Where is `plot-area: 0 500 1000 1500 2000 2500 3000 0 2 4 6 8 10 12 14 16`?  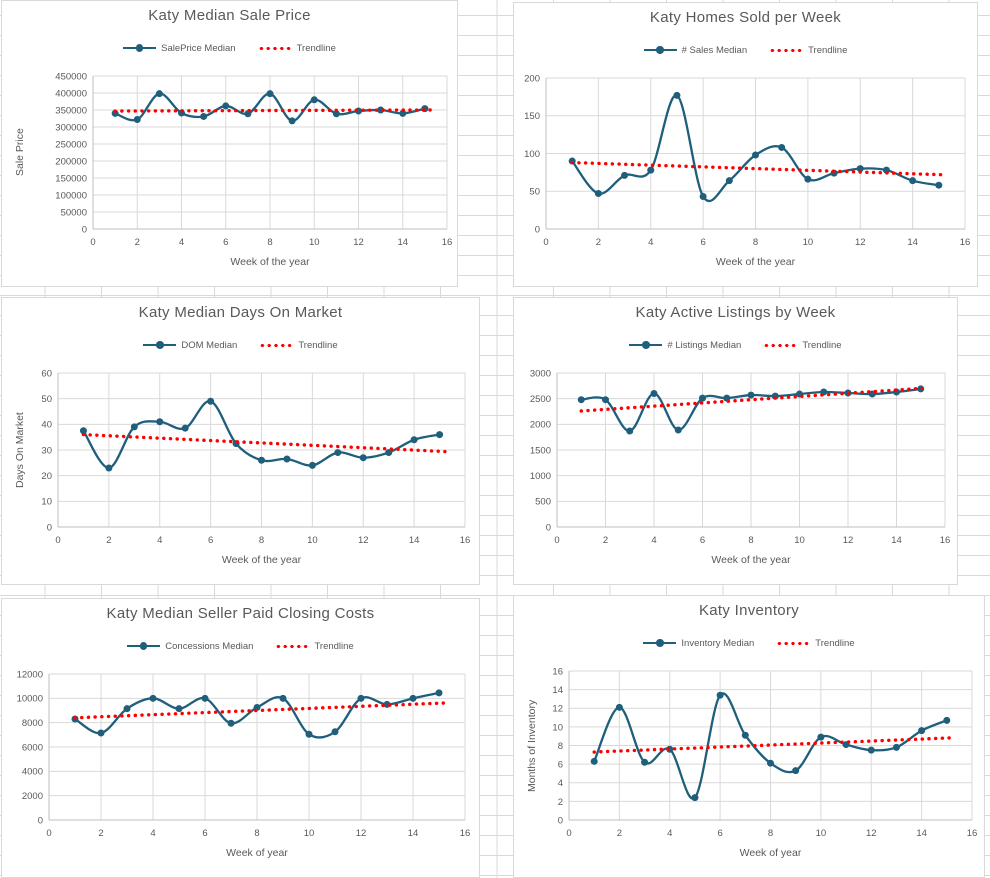 plot-area: 0 500 1000 1500 2000 2500 3000 0 2 4 6 8 10 12 14 16 is located at coordinates (740, 457).